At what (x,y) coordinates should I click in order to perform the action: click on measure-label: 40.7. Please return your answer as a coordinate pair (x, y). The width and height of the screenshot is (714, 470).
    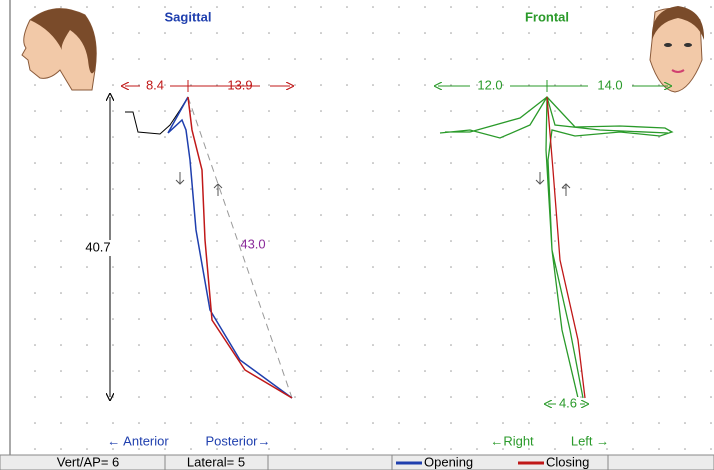
    Looking at the image, I should click on (97, 246).